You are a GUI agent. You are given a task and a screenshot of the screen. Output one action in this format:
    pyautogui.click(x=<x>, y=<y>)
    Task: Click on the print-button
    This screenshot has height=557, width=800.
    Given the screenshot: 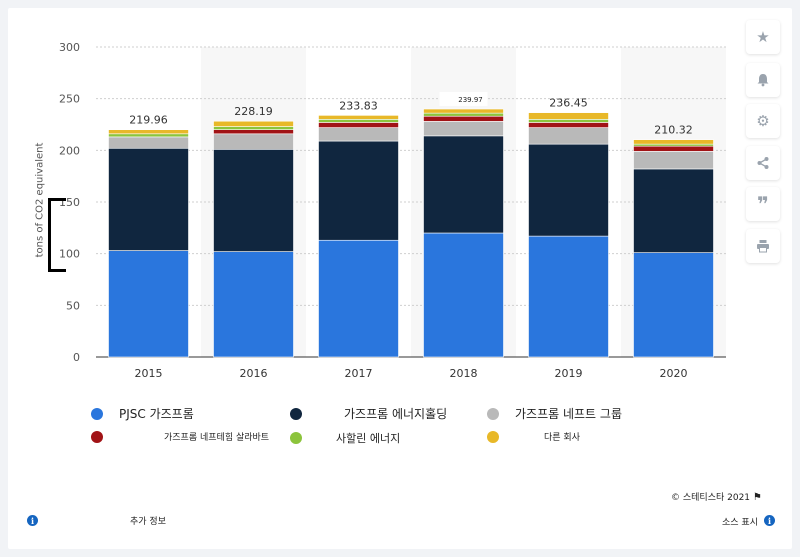 What is the action you would take?
    pyautogui.click(x=763, y=246)
    